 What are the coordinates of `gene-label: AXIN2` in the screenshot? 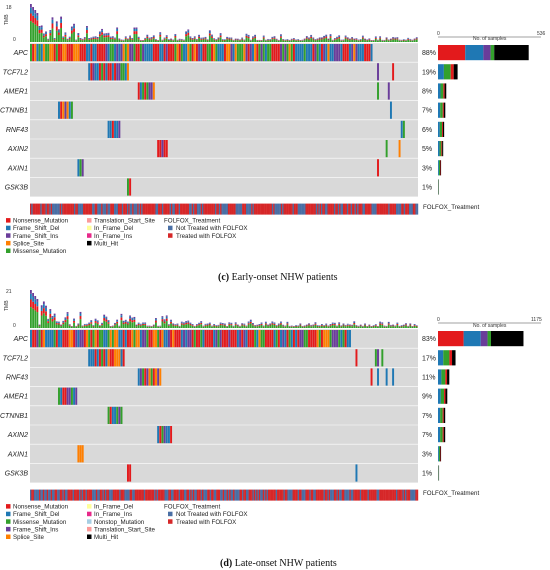 It's located at (17, 435).